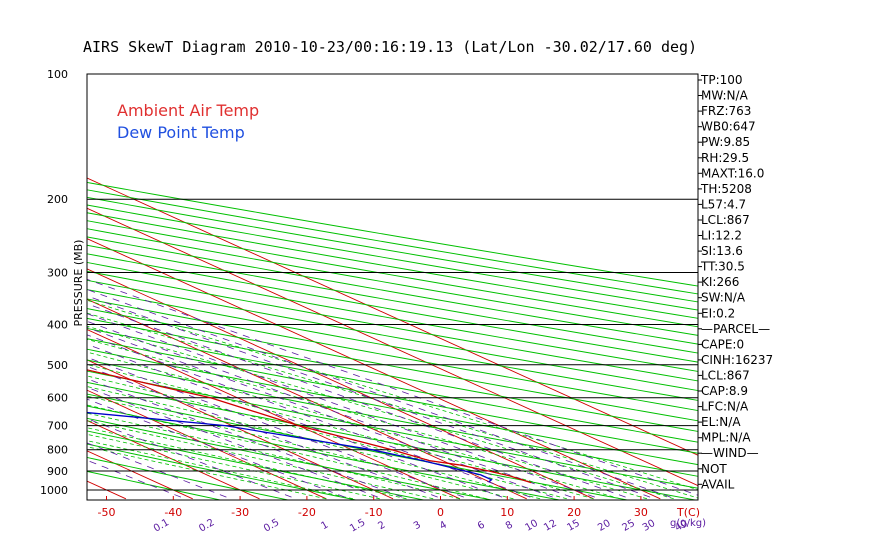 Image resolution: width=870 pixels, height=560 pixels. I want to click on index-label: AVAIL, so click(718, 484).